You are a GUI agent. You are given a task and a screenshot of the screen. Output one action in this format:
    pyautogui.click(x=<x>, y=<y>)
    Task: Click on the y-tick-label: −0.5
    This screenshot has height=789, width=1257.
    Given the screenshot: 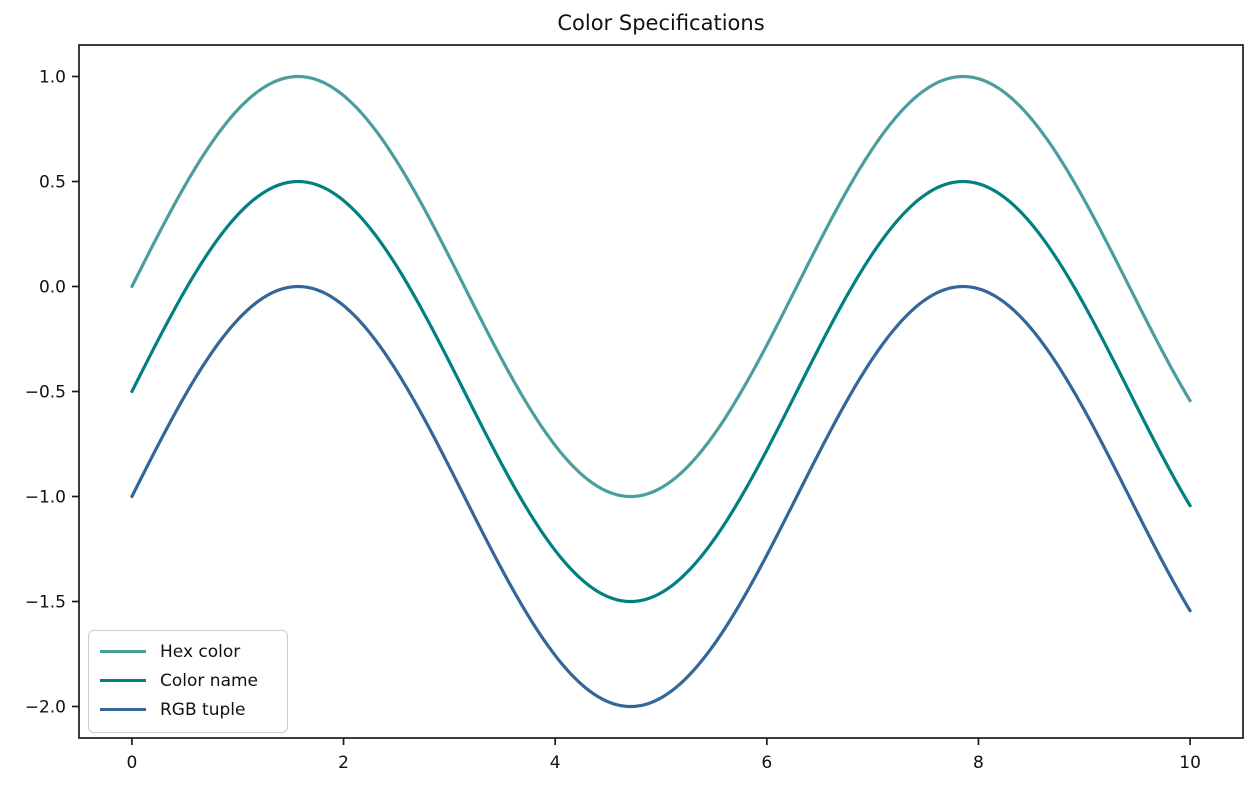 What is the action you would take?
    pyautogui.click(x=45, y=393)
    